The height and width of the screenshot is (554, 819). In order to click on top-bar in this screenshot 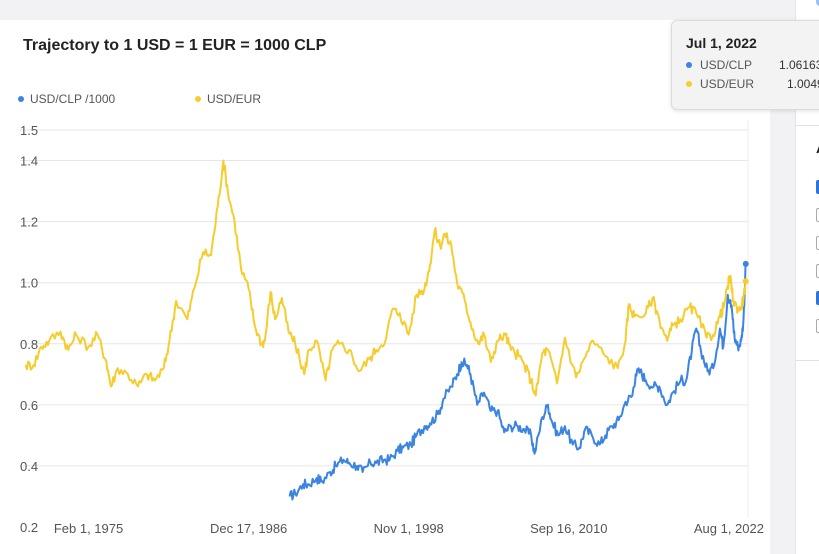, I will do `click(397, 10)`.